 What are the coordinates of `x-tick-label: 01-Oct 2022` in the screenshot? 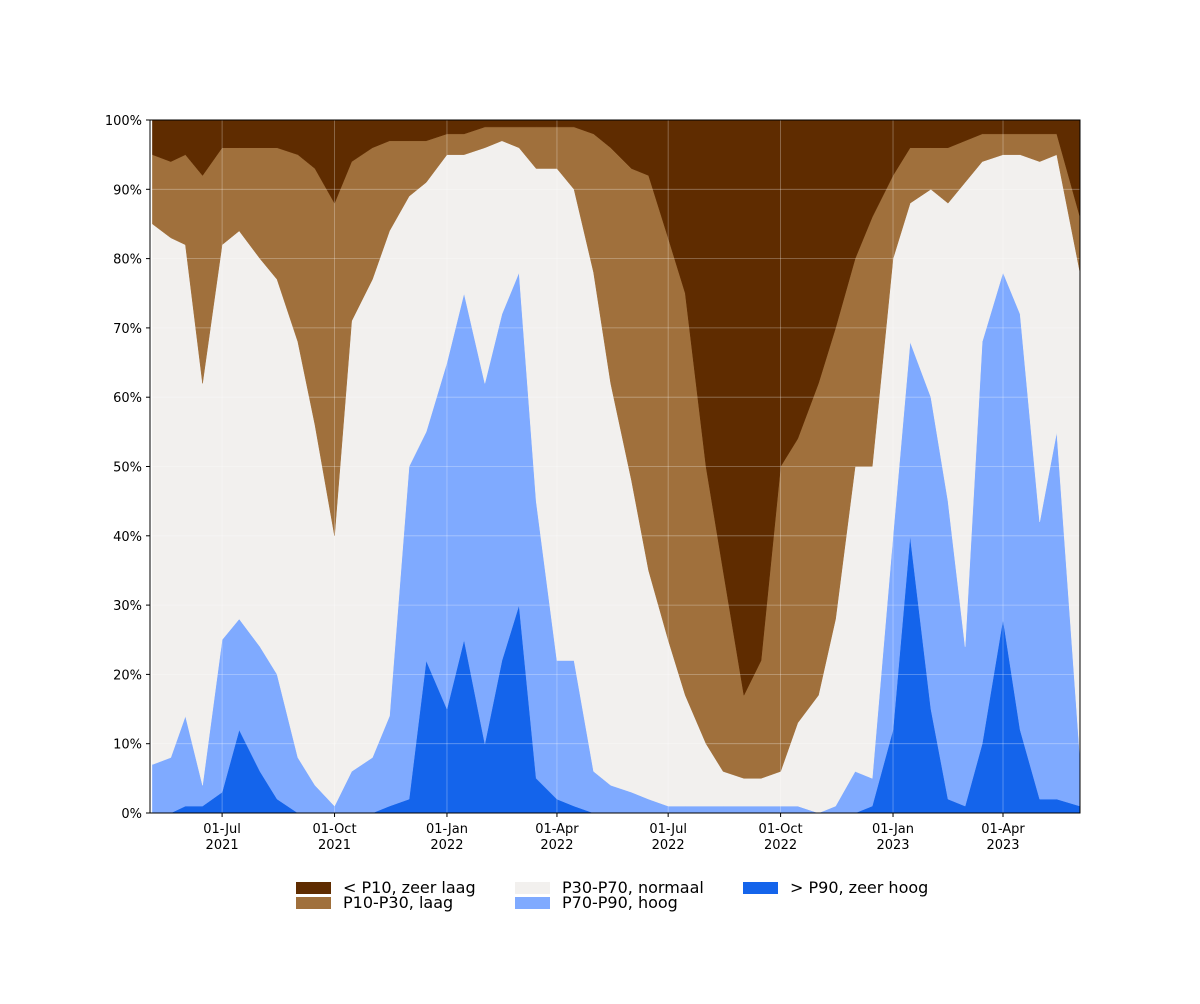 It's located at (781, 837).